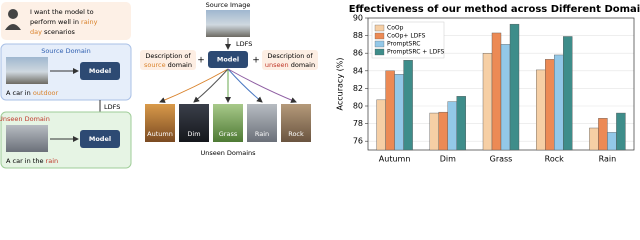 Image resolution: width=640 pixels, height=240 pixels. I want to click on arrow-label: LDFS, so click(112, 107).